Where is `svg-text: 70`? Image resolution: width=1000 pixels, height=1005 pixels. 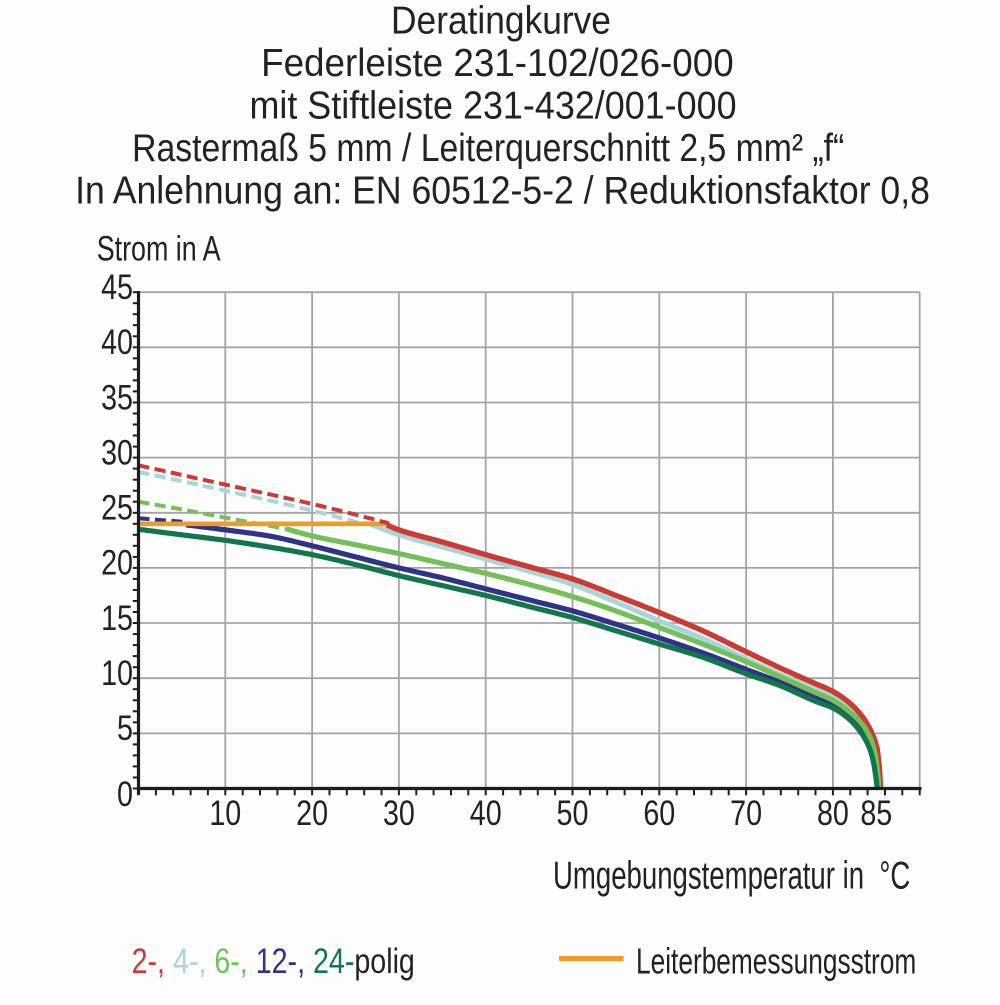
svg-text: 70 is located at coordinates (746, 812).